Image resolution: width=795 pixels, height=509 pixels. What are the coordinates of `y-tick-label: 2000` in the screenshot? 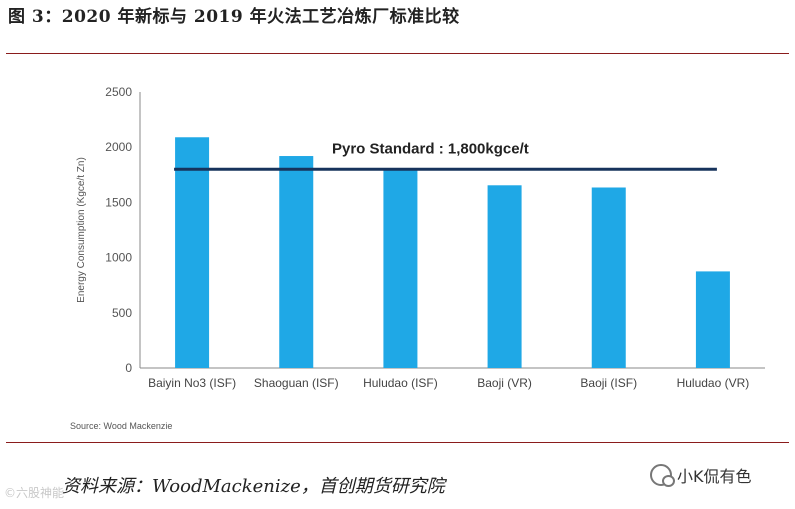 It's located at (118, 147).